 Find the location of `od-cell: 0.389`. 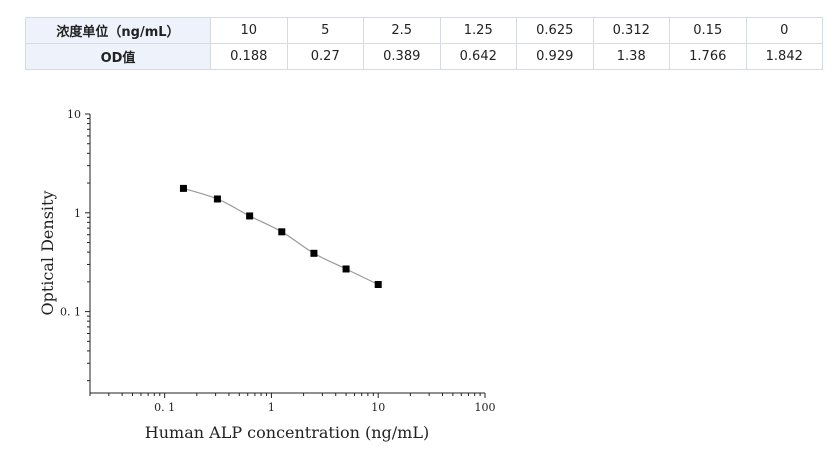

od-cell: 0.389 is located at coordinates (402, 56).